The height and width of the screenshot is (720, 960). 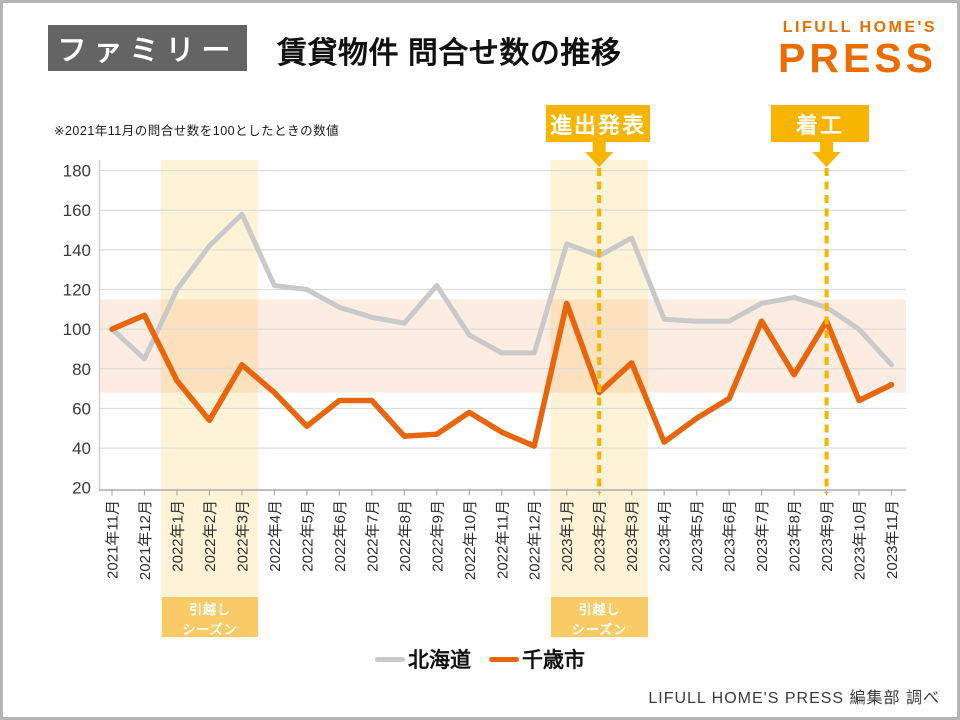 I want to click on x-axis-label: 2022年9月, so click(x=437, y=536).